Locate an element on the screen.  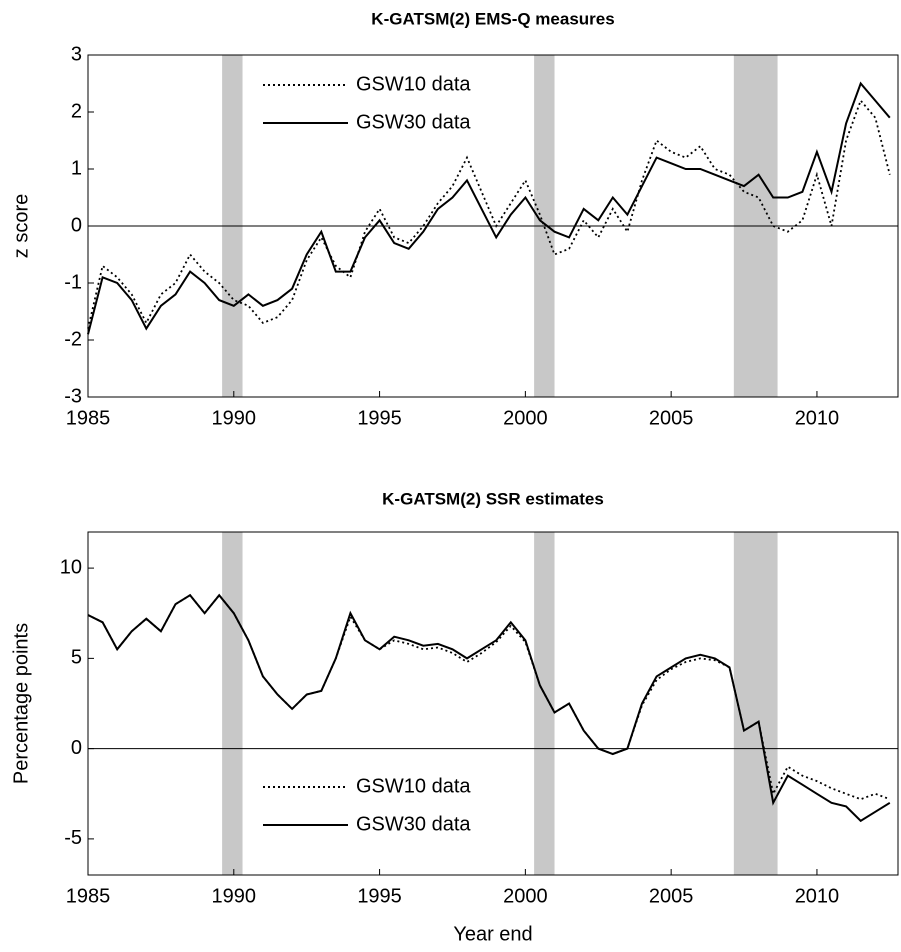
y-tick-label: -3 is located at coordinates (73, 396).